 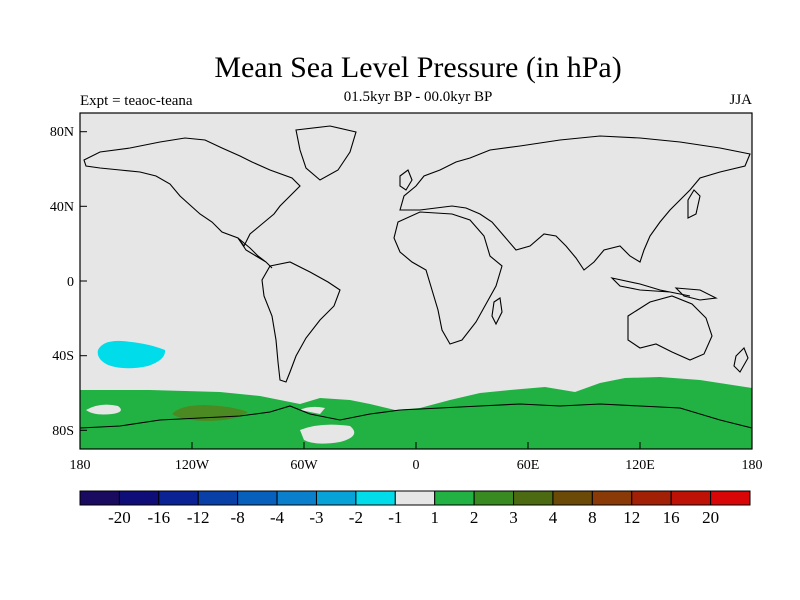 What do you see at coordinates (528, 465) in the screenshot?
I see `lon-tick-label: 60E` at bounding box center [528, 465].